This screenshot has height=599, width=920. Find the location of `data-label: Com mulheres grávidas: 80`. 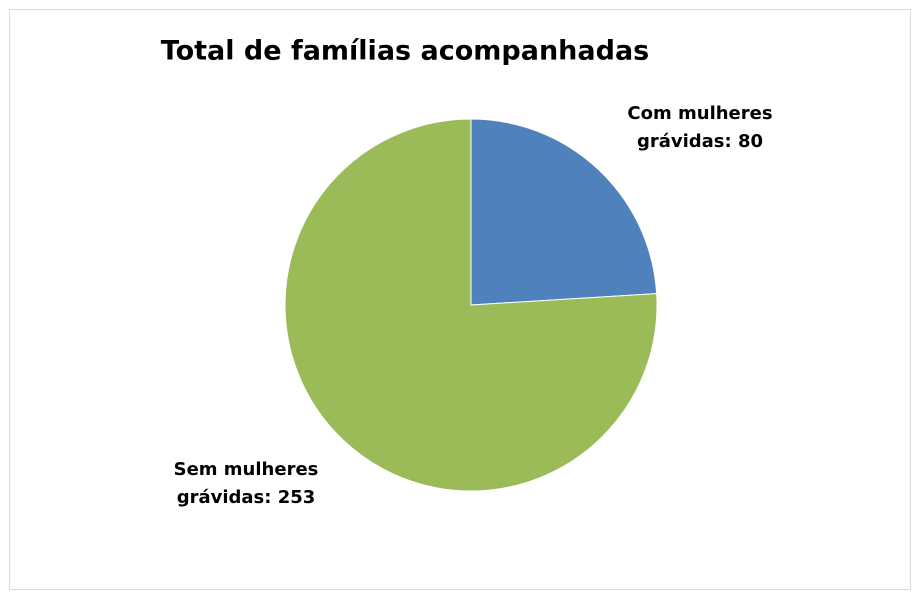

data-label: Com mulheres grávidas: 80 is located at coordinates (700, 127).